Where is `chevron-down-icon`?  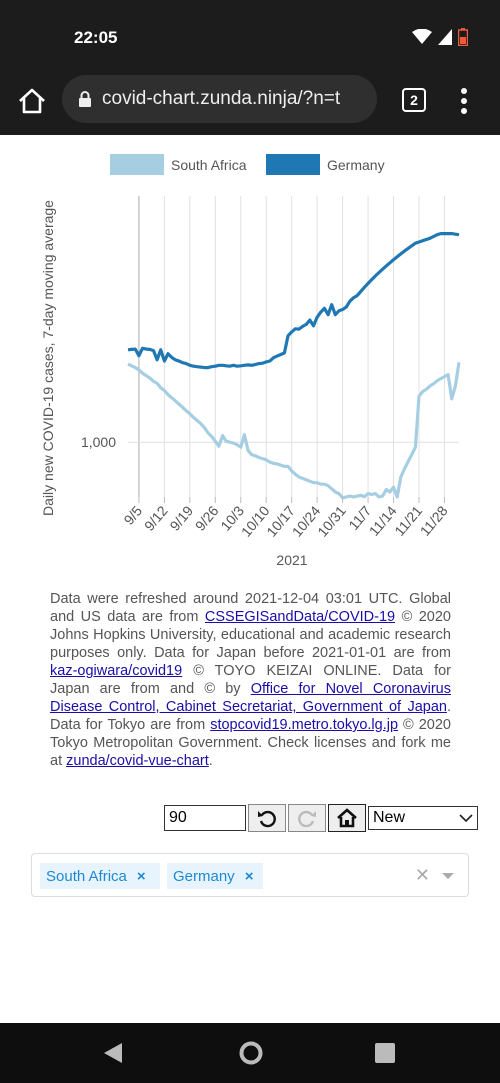
chevron-down-icon is located at coordinates (466, 818).